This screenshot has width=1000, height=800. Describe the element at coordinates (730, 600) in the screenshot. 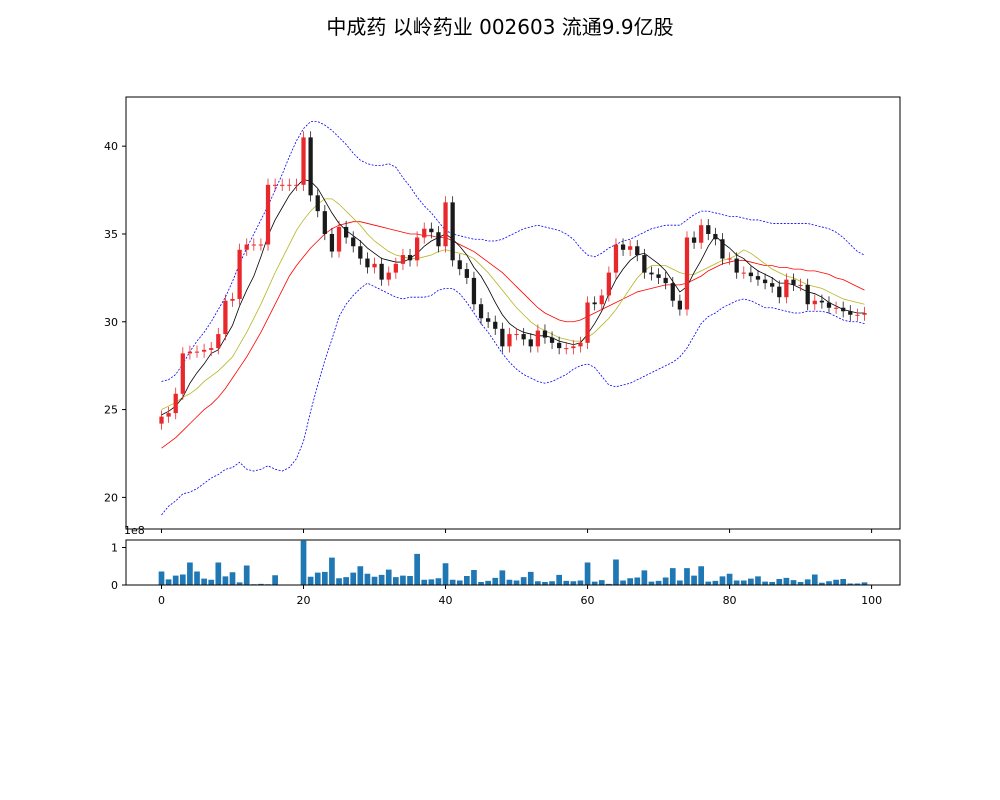

I see `x-tick-label: 80` at that location.